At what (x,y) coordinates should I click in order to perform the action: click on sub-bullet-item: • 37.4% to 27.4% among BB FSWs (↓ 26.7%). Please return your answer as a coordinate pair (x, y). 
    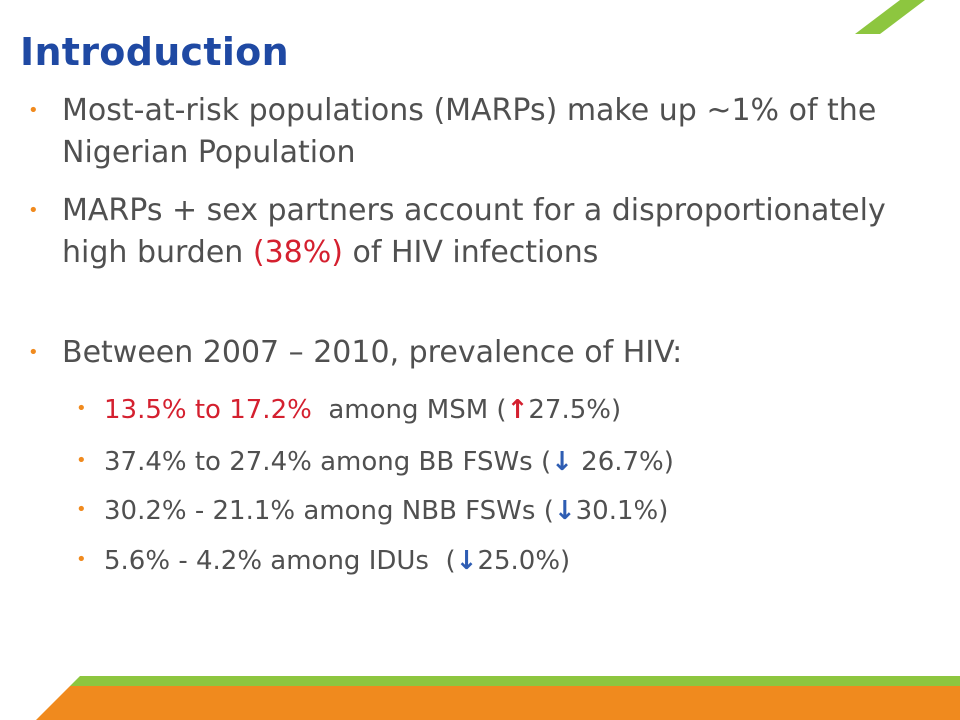
    Looking at the image, I should click on (500, 462).